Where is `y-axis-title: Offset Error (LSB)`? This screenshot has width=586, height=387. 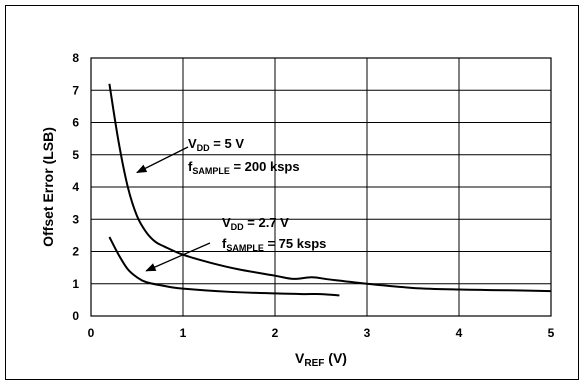 y-axis-title: Offset Error (LSB) is located at coordinates (48, 187).